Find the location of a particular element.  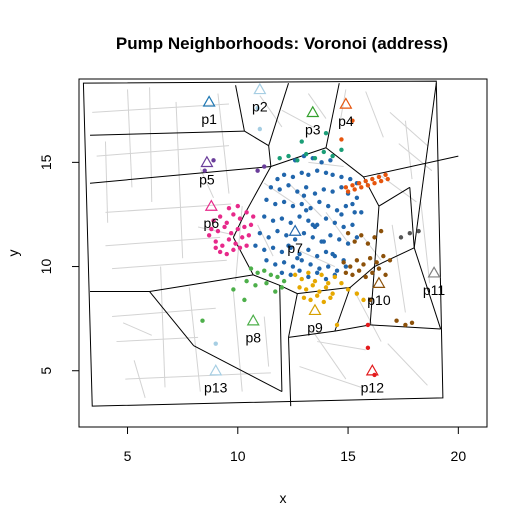

pump-label-p2: p2 is located at coordinates (260, 106).